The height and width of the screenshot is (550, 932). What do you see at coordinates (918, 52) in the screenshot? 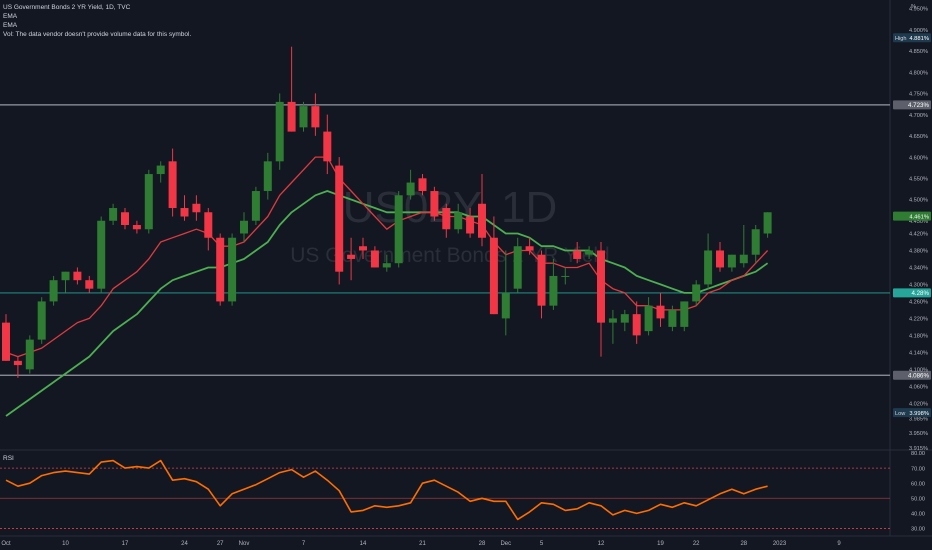
I see `price-tick-label: 4.850%` at bounding box center [918, 52].